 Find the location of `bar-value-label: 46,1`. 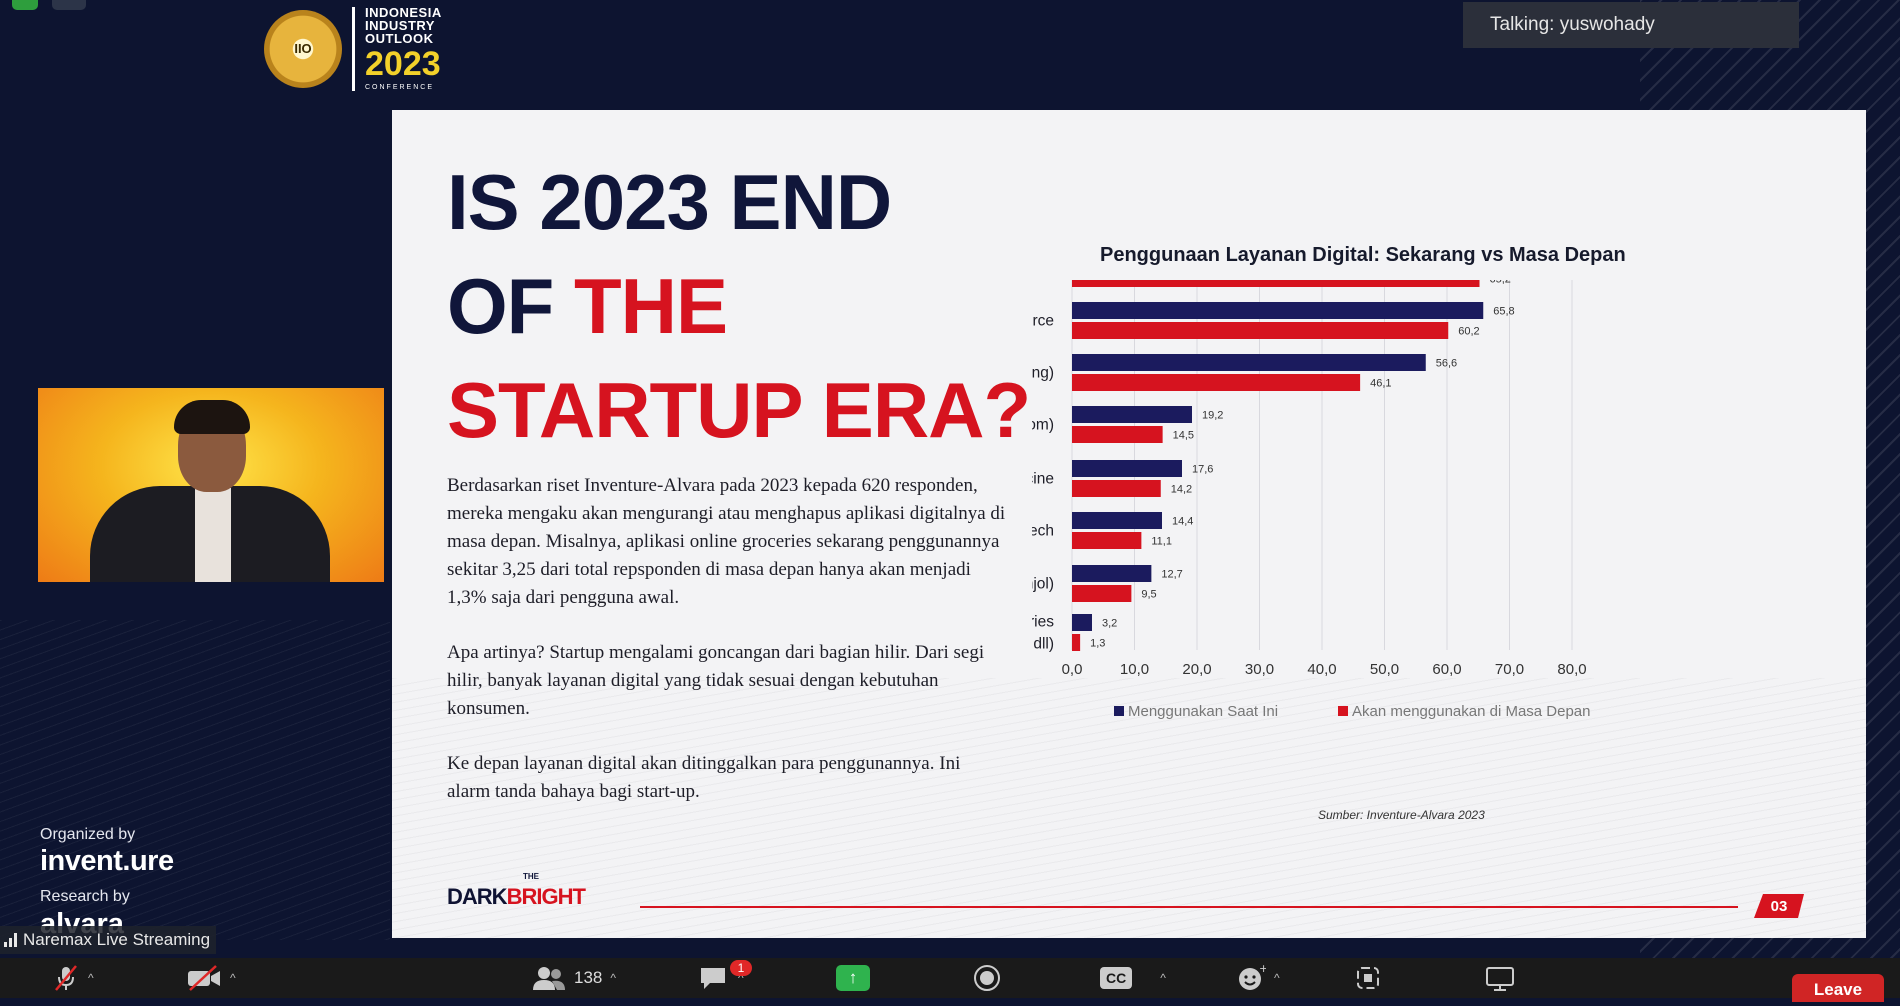

bar-value-label: 46,1 is located at coordinates (1380, 384).